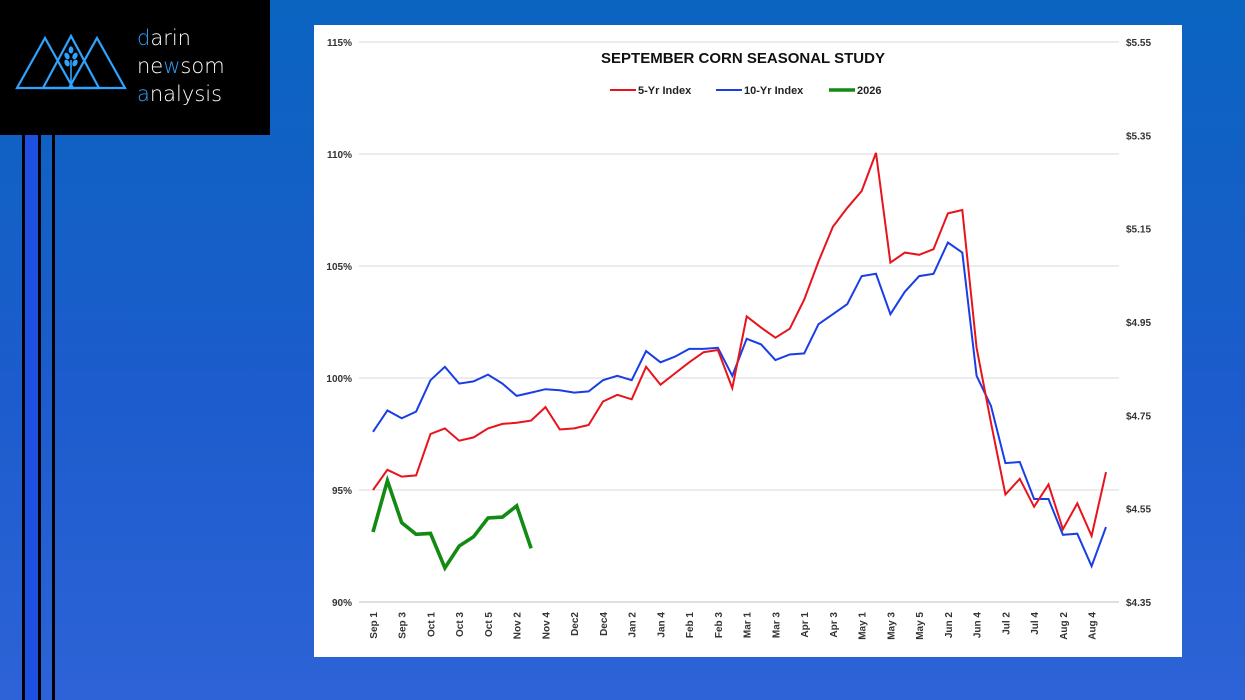 The image size is (1245, 700). What do you see at coordinates (135, 67) in the screenshot?
I see `logo-block: darin newsom analysis` at bounding box center [135, 67].